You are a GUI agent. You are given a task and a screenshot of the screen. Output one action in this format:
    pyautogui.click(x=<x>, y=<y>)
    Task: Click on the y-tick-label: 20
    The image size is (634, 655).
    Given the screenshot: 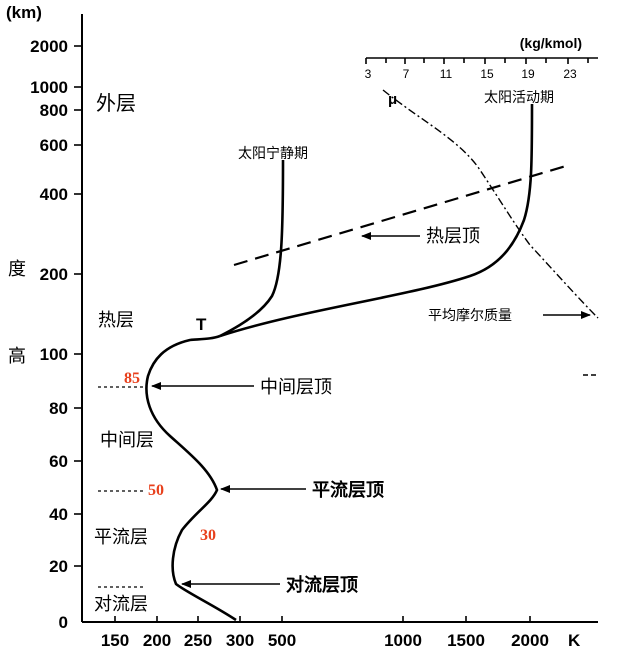 What is the action you would take?
    pyautogui.click(x=58, y=566)
    